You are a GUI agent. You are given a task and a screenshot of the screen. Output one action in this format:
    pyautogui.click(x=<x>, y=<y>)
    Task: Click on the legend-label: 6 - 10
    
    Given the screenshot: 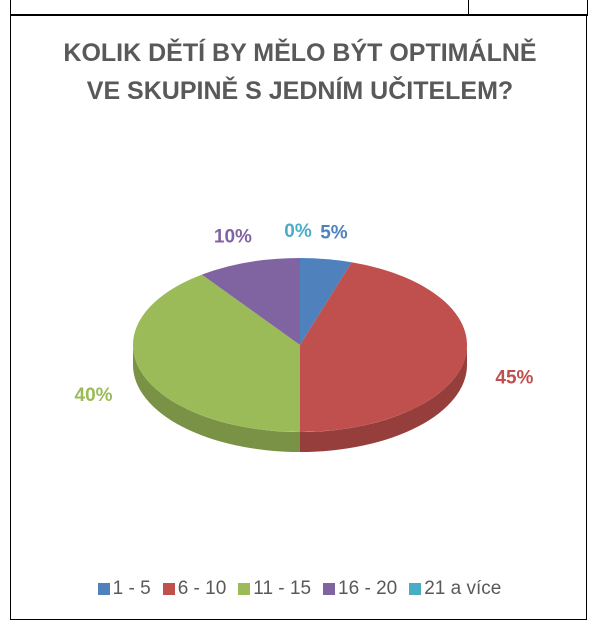 What is the action you would take?
    pyautogui.click(x=202, y=588)
    